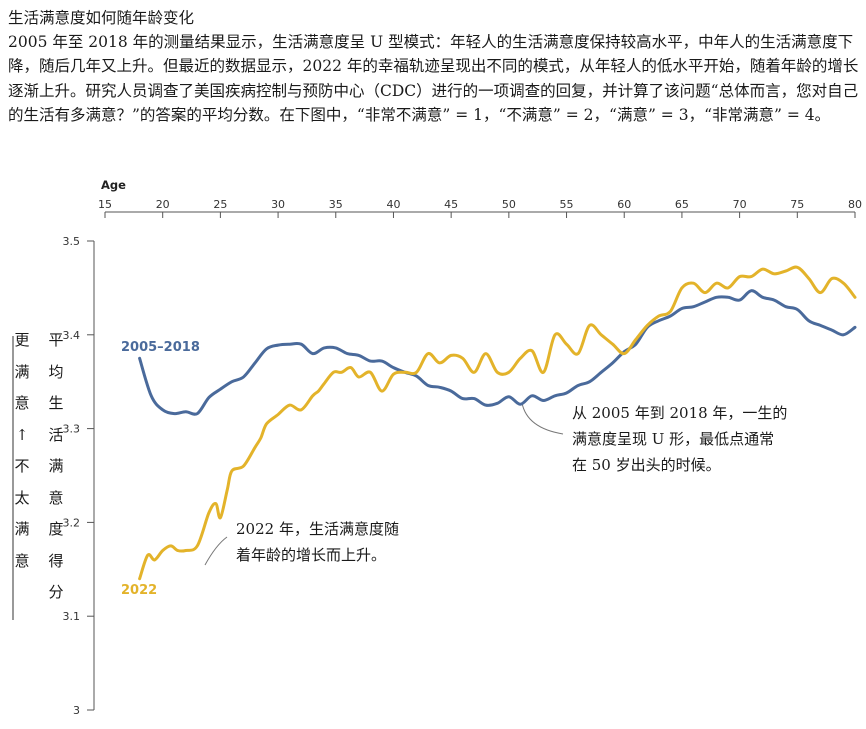 This screenshot has height=729, width=866. What do you see at coordinates (311, 555) in the screenshot?
I see `annotation-rise-2022-line-2: 着年龄的增长而上升。` at bounding box center [311, 555].